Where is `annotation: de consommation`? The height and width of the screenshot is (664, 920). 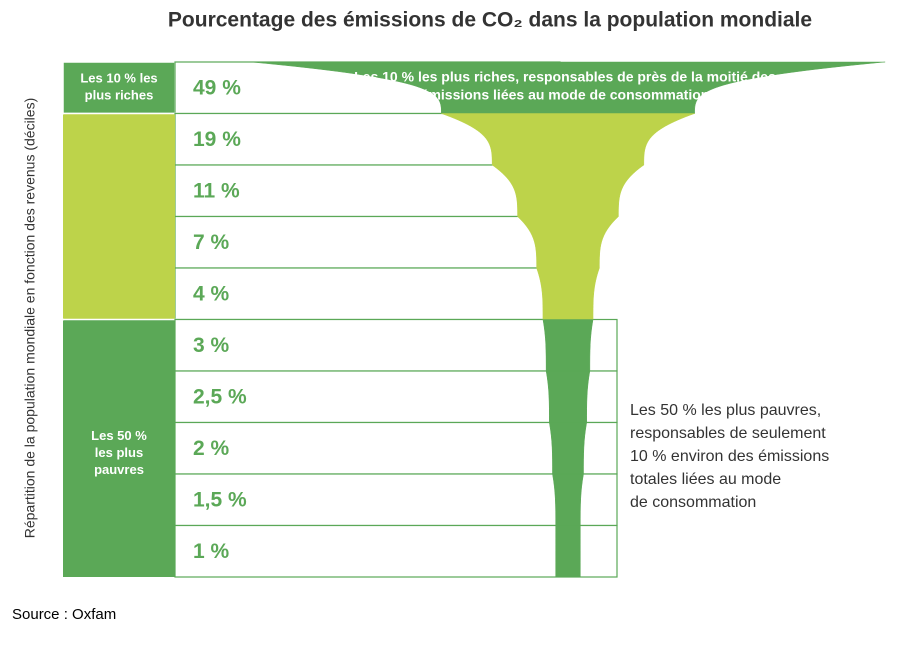 annotation: de consommation is located at coordinates (693, 502).